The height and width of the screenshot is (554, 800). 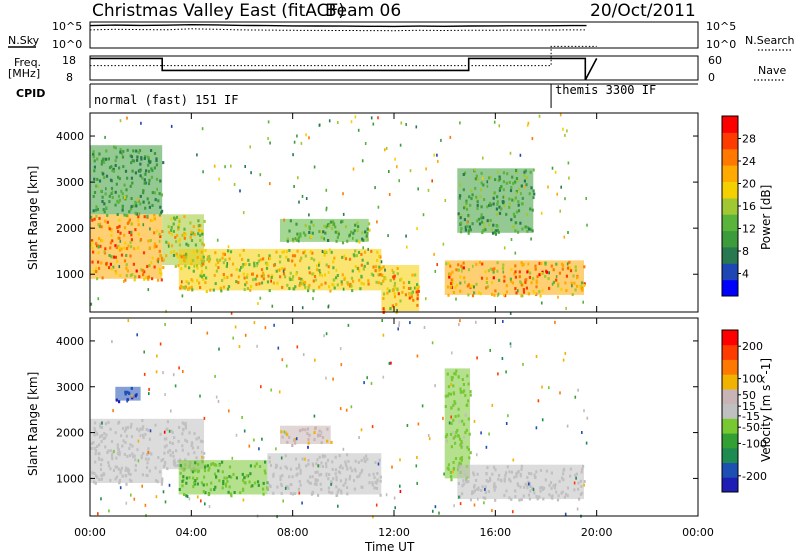 I want to click on power-colorbar-label: Power [dB], so click(x=766, y=217).